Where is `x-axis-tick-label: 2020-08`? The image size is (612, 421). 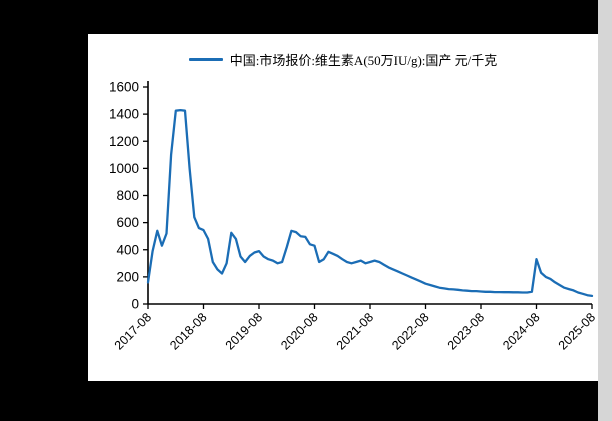
x-axis-tick-label: 2020-08 is located at coordinates (299, 331).